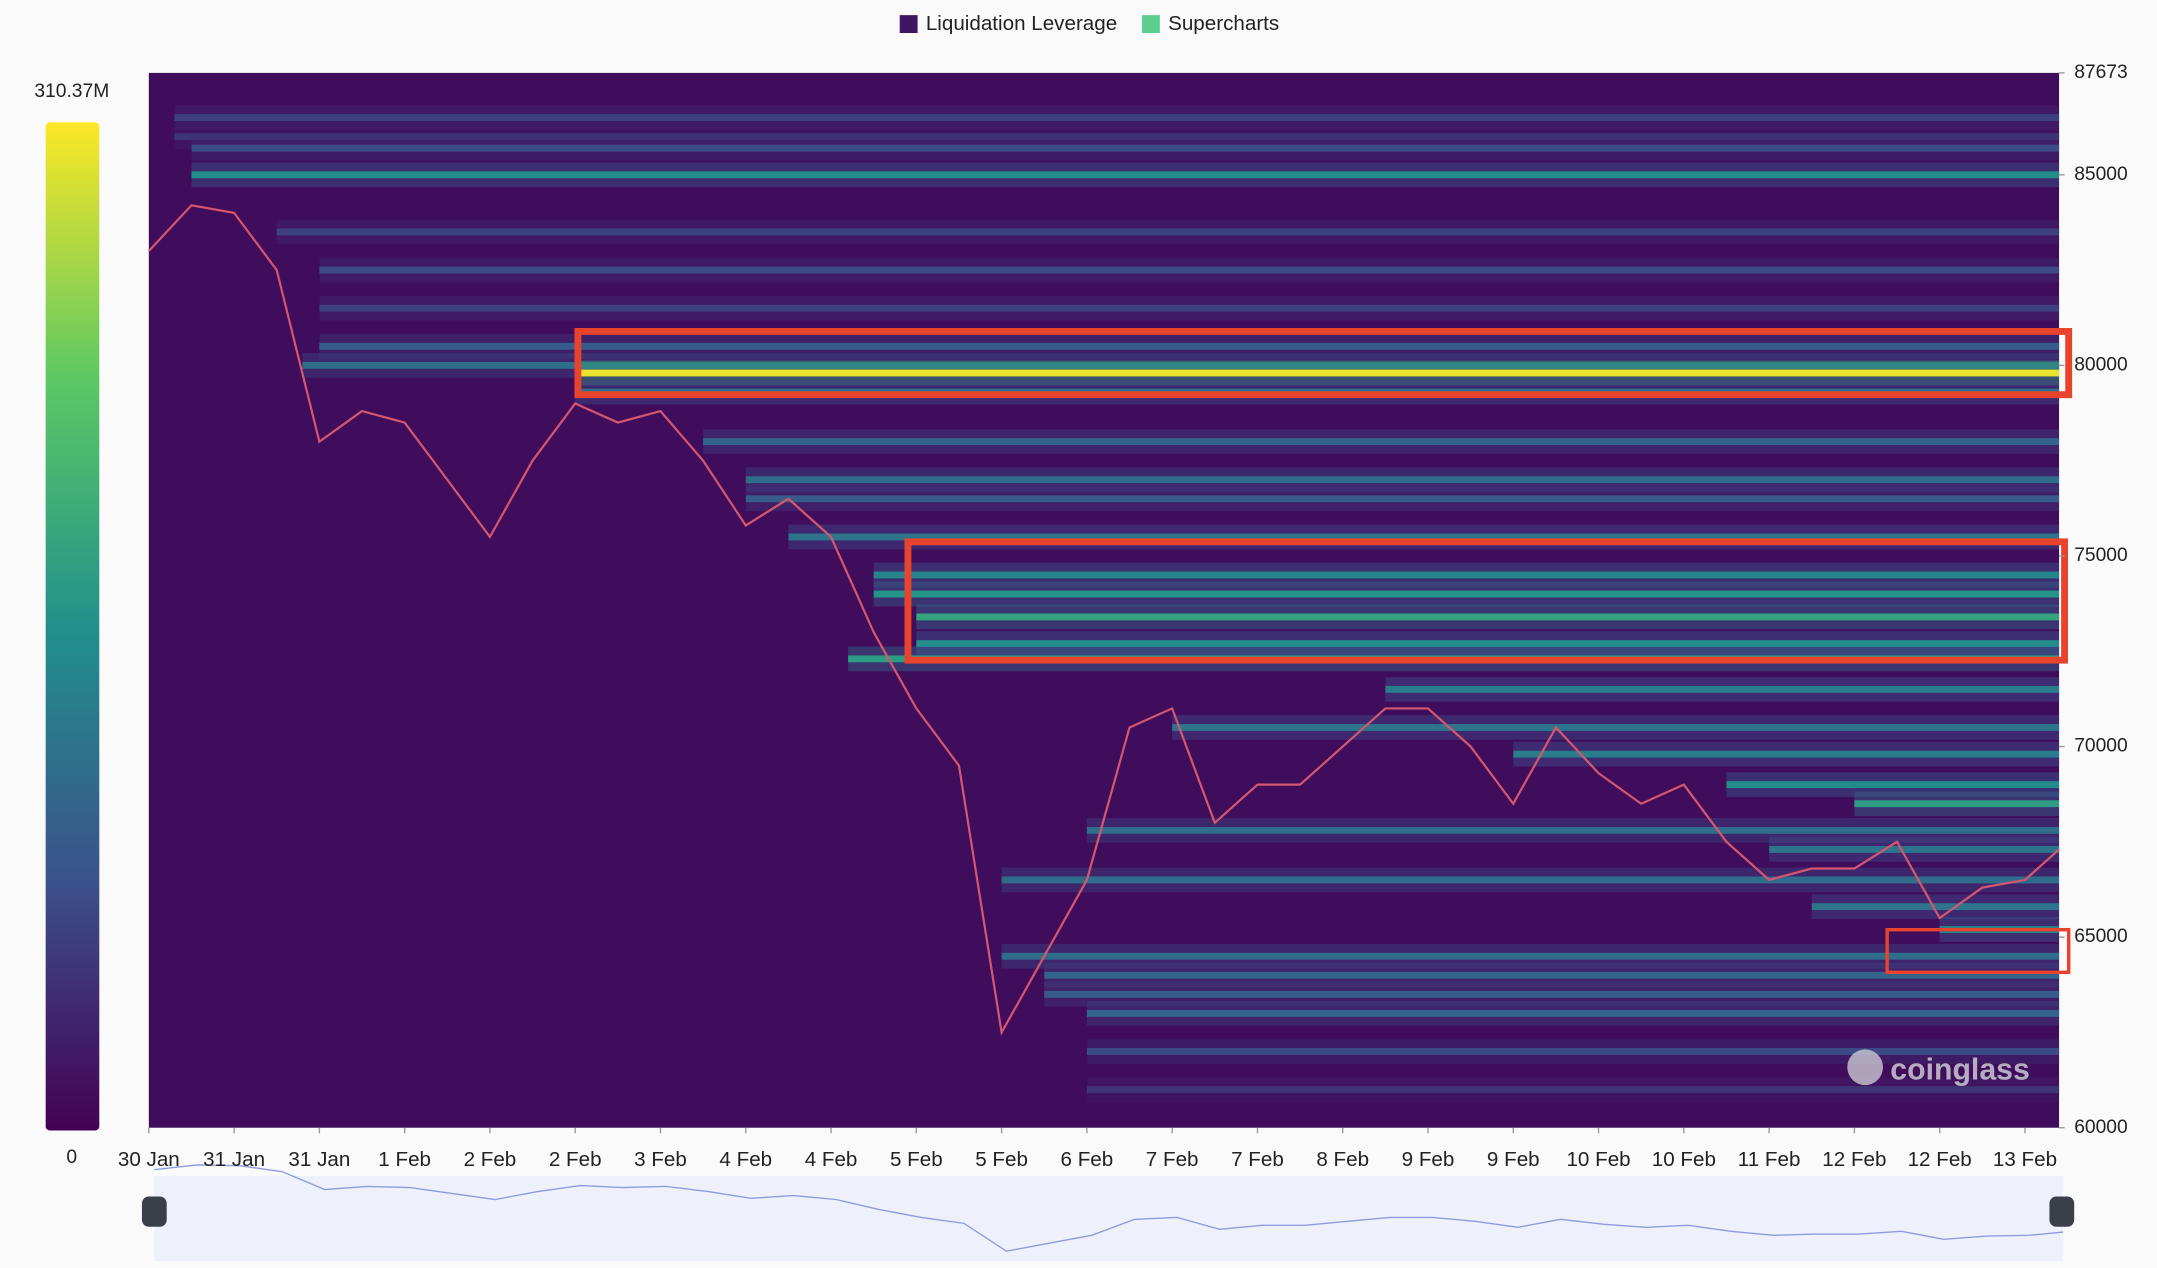  What do you see at coordinates (2101, 364) in the screenshot?
I see `y-tick-label: 80000` at bounding box center [2101, 364].